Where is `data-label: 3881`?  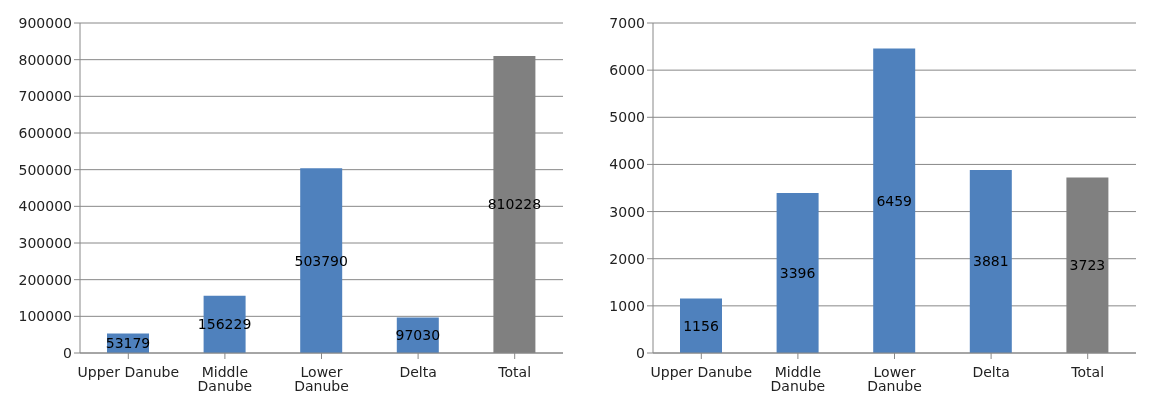 data-label: 3881 is located at coordinates (990, 261).